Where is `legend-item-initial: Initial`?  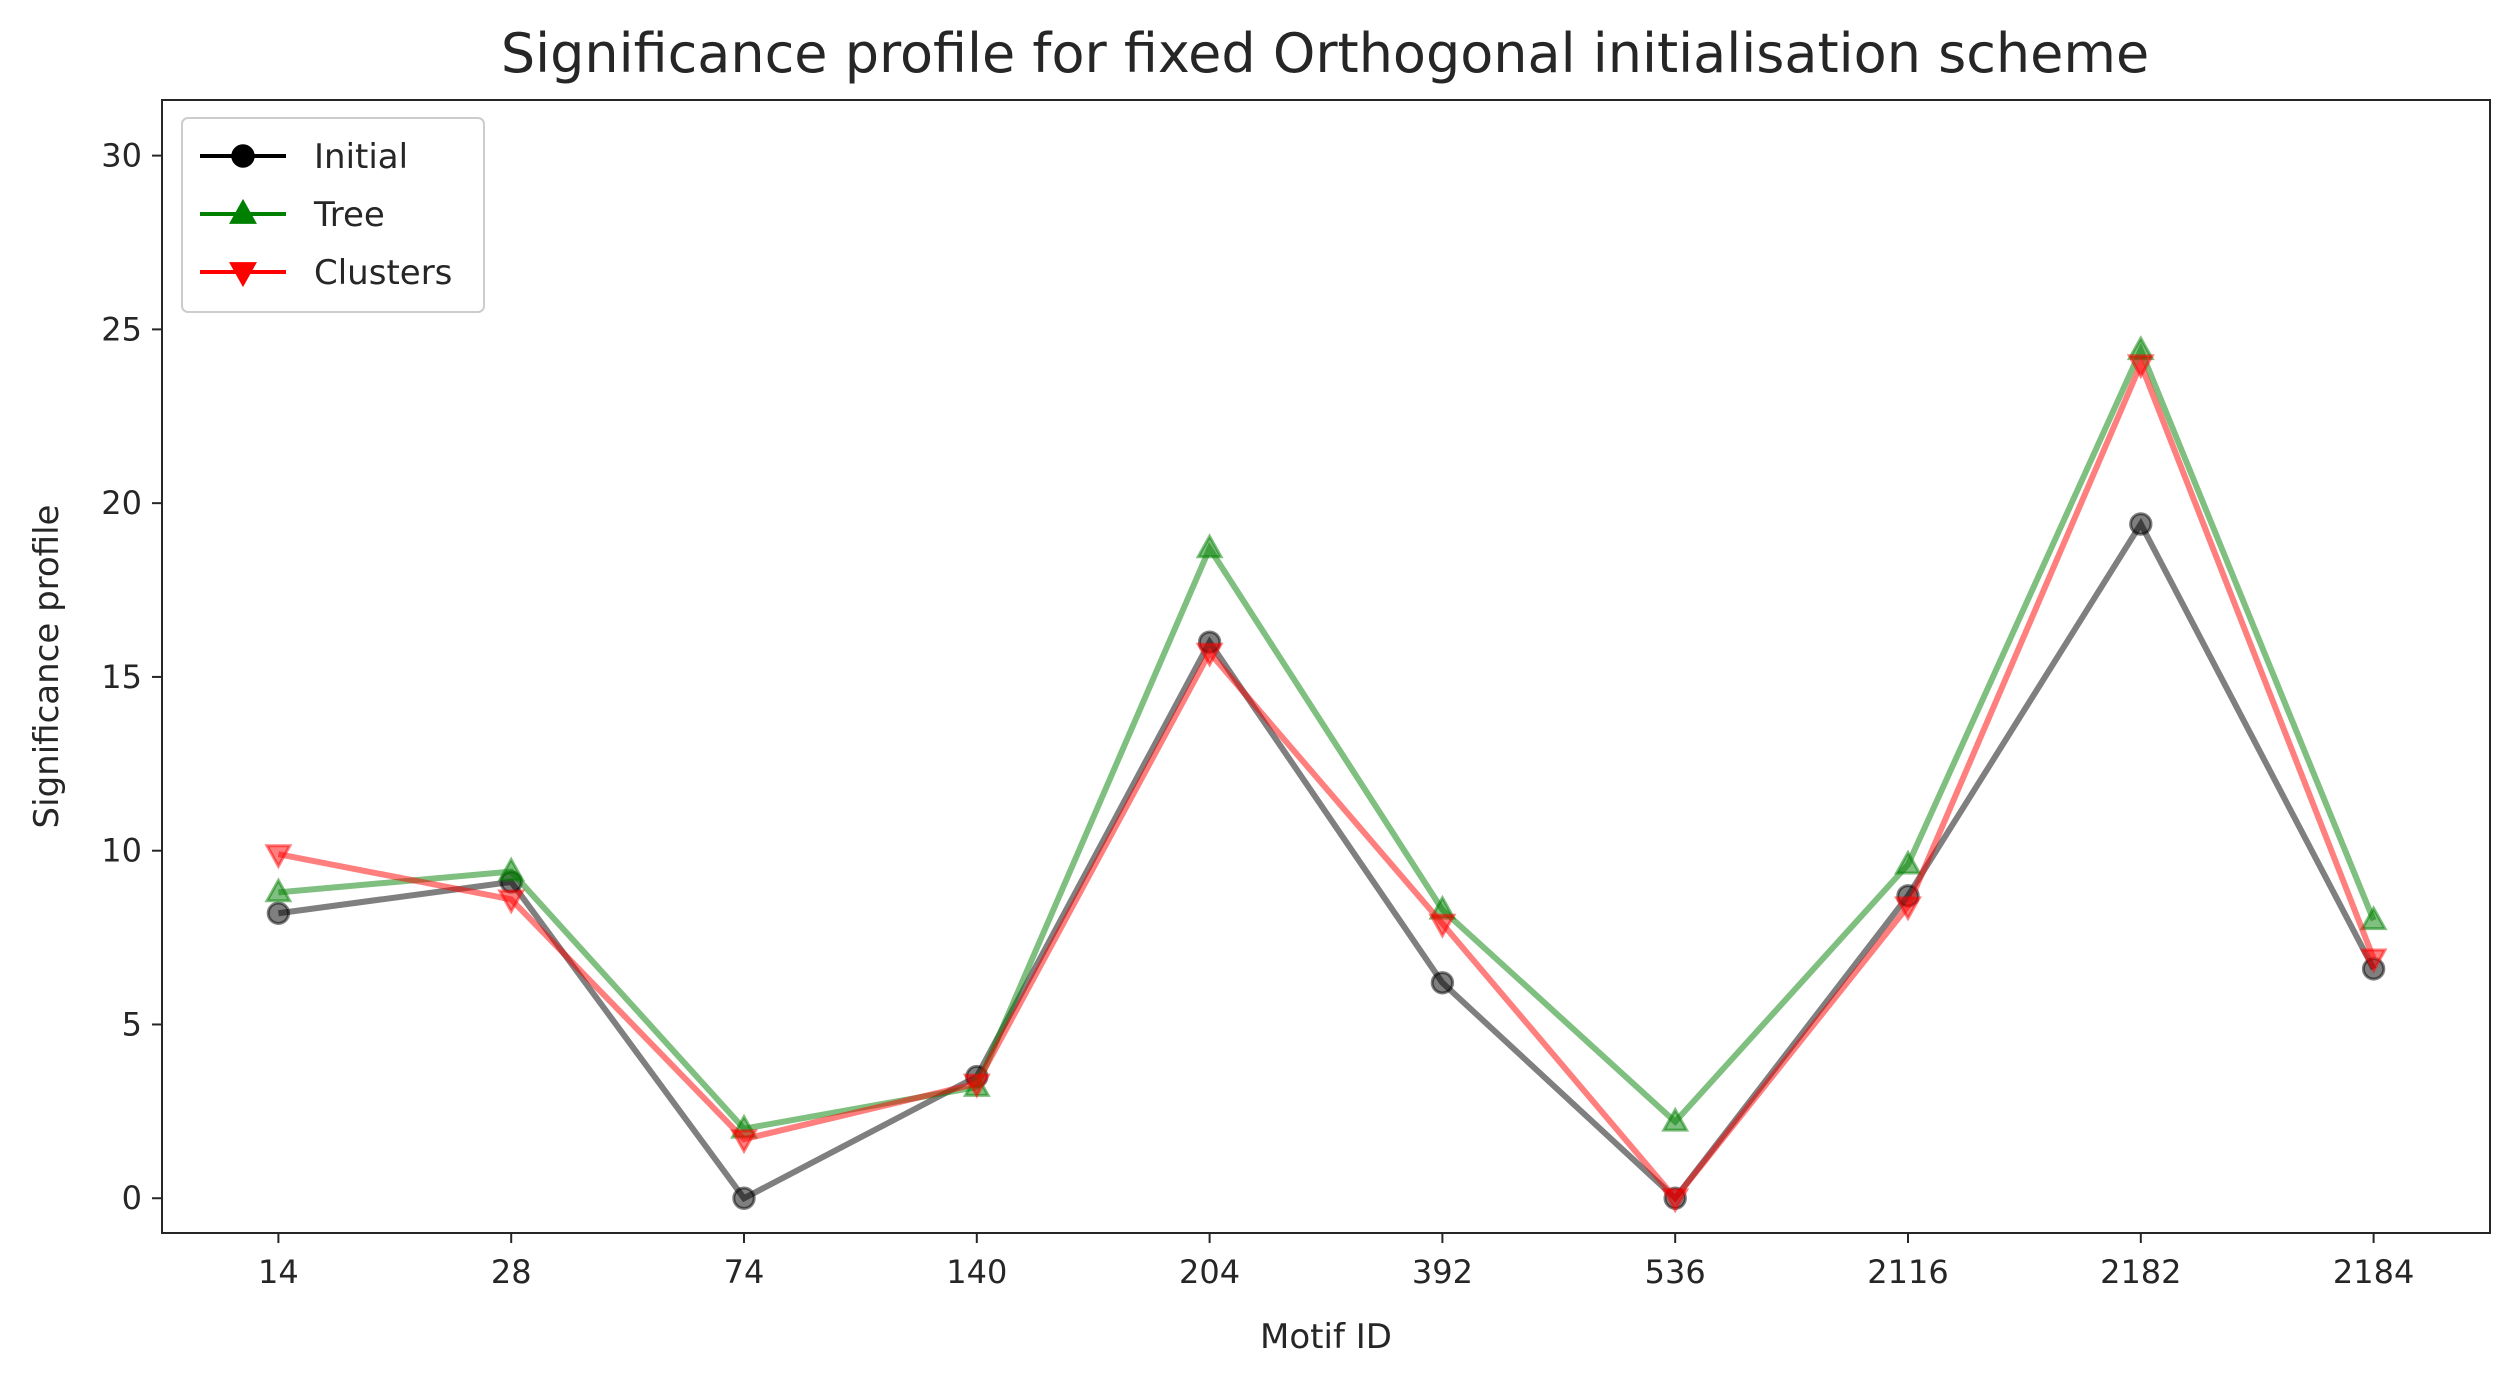
legend-item-initial: Initial is located at coordinates (304, 157).